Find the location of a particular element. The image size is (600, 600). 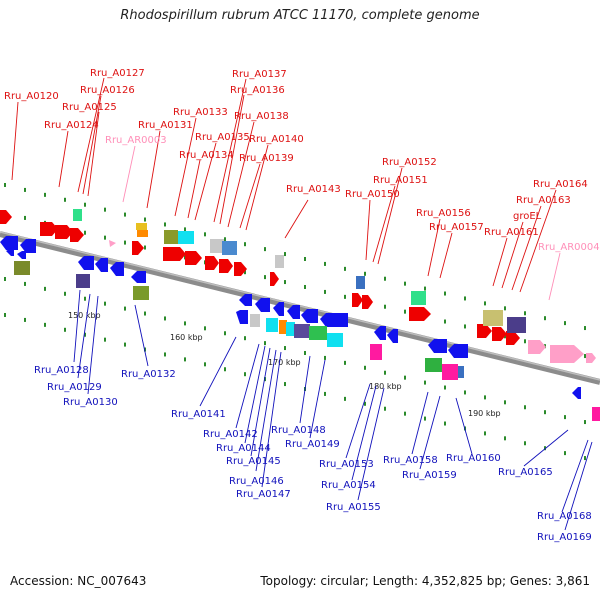

gene-label: Rru_A0168 is located at coordinates (564, 516).